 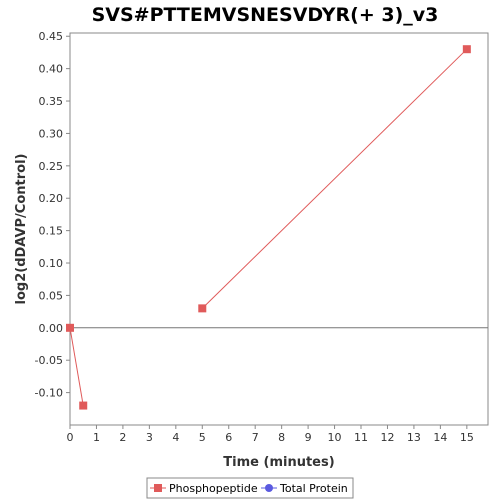 I want to click on x-tick-label: 5, so click(x=202, y=437).